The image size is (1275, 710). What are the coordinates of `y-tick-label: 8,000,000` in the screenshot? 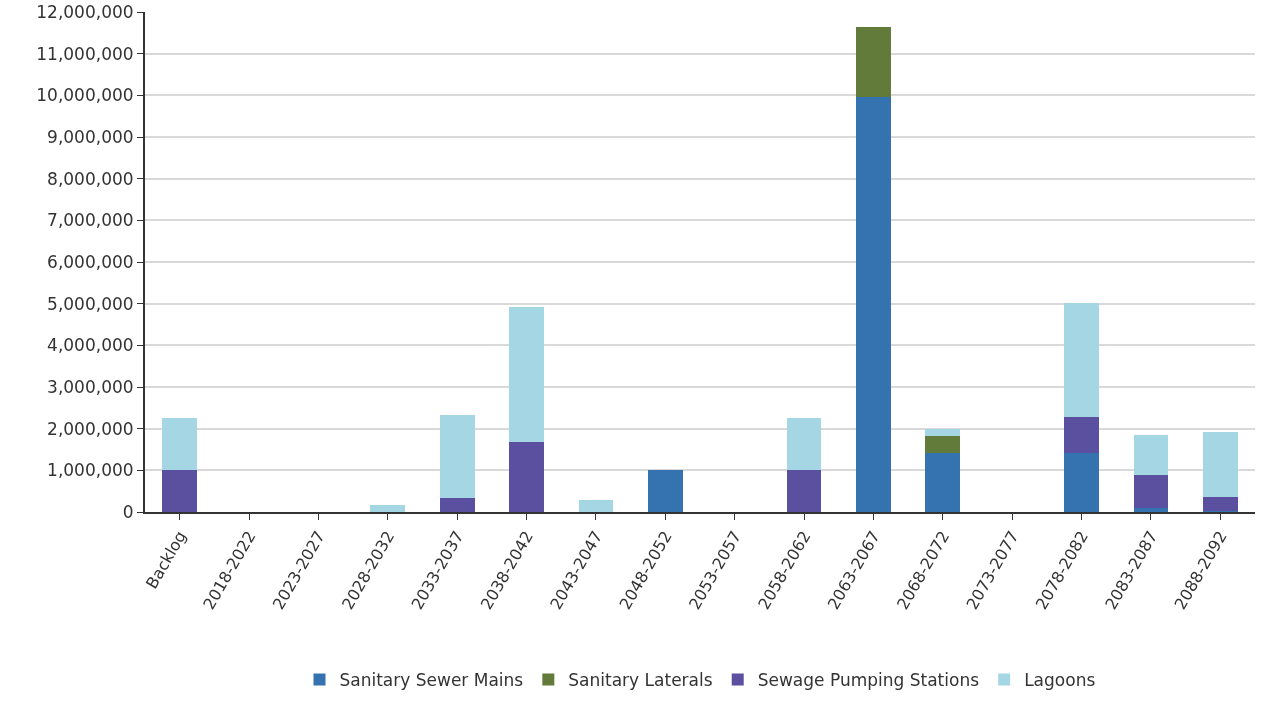 It's located at (90, 178).